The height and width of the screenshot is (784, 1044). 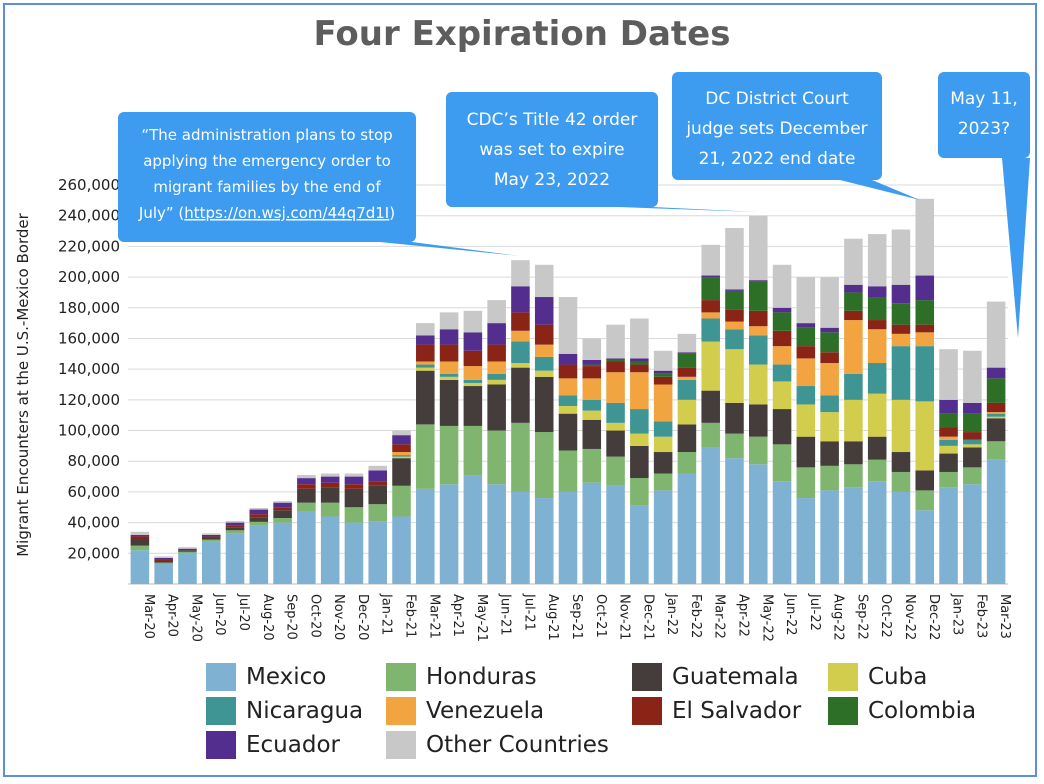 I want to click on x-tick-label: Mar-23, so click(x=1004, y=616).